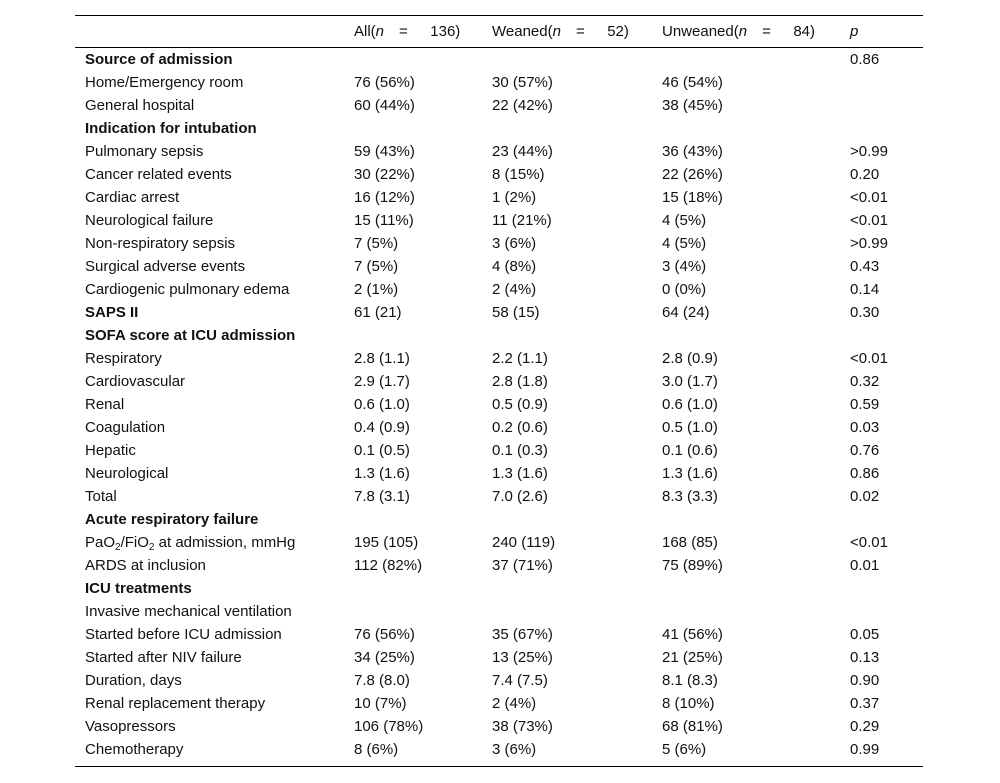 The width and height of the screenshot is (1000, 783). I want to click on row-label: Cardiogenic pulmonary edema, so click(187, 290).